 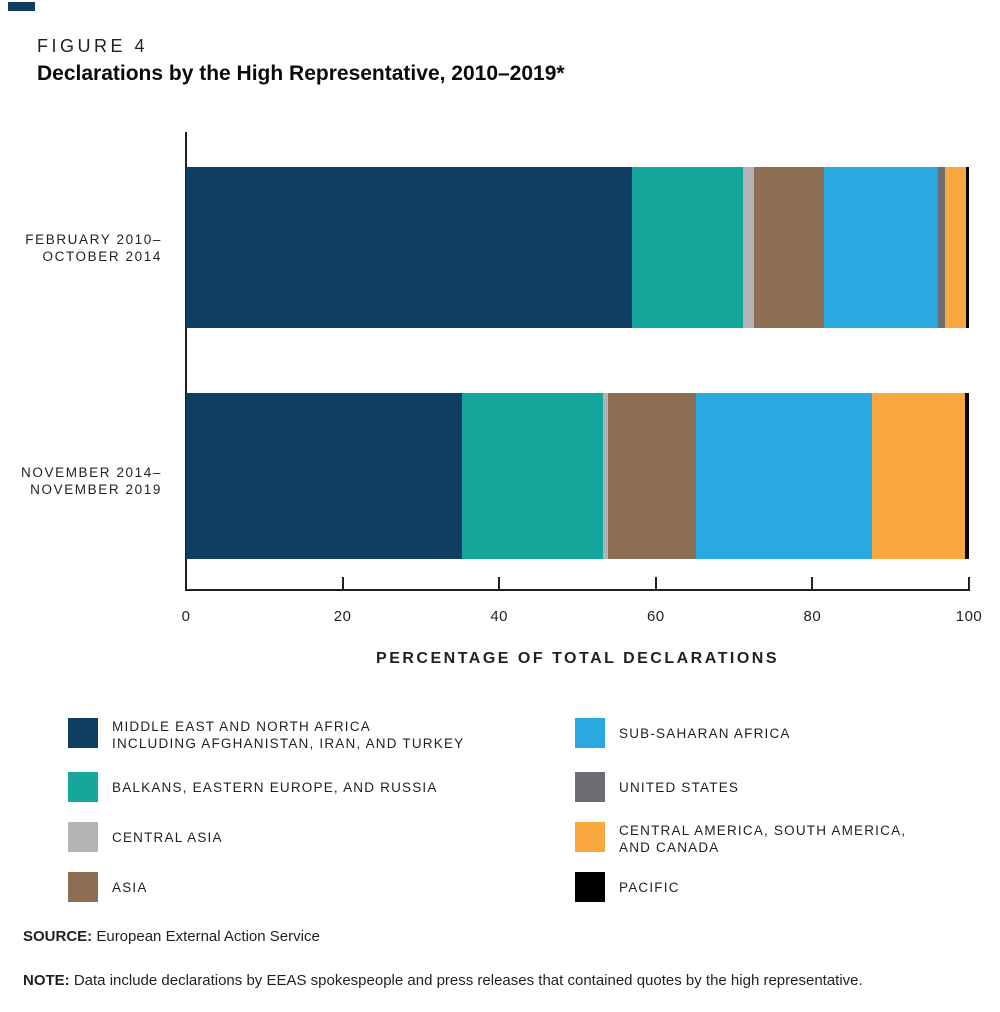 What do you see at coordinates (578, 583) in the screenshot?
I see `x-axis-ticks` at bounding box center [578, 583].